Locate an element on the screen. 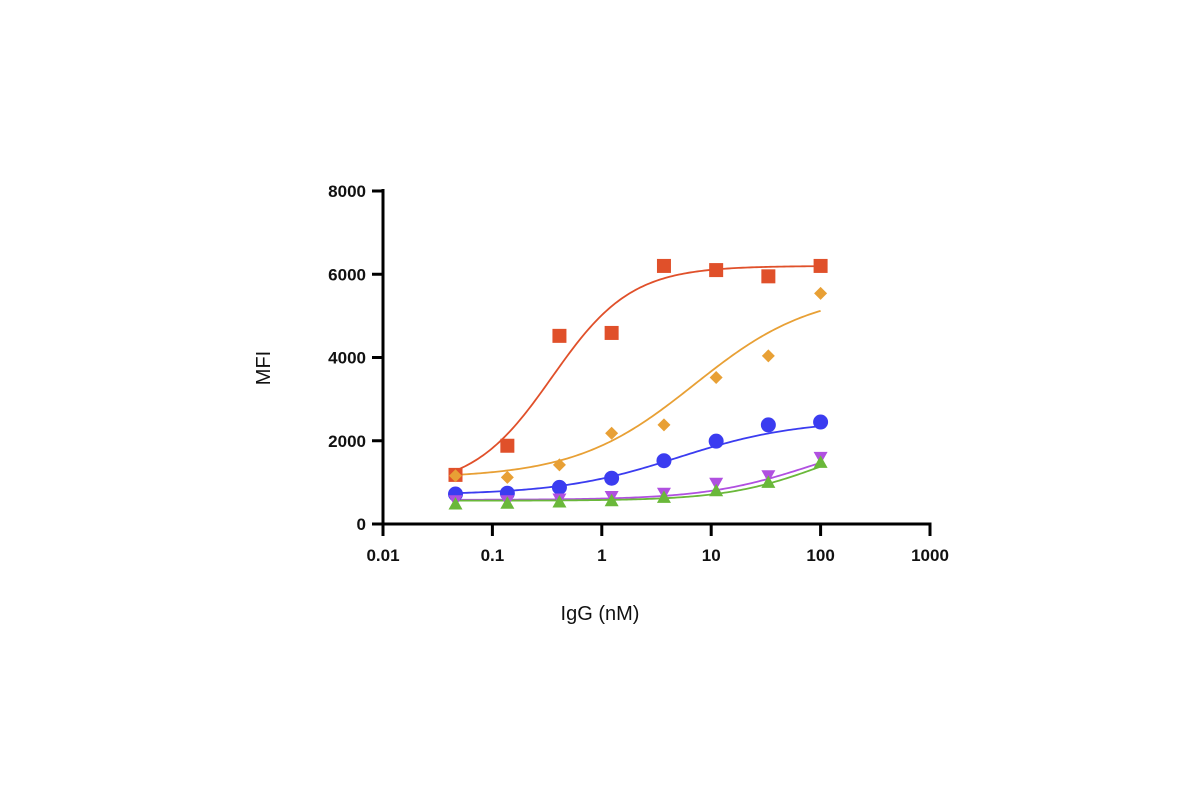 The width and height of the screenshot is (1200, 805). y-axis-title: MFI is located at coordinates (264, 368).